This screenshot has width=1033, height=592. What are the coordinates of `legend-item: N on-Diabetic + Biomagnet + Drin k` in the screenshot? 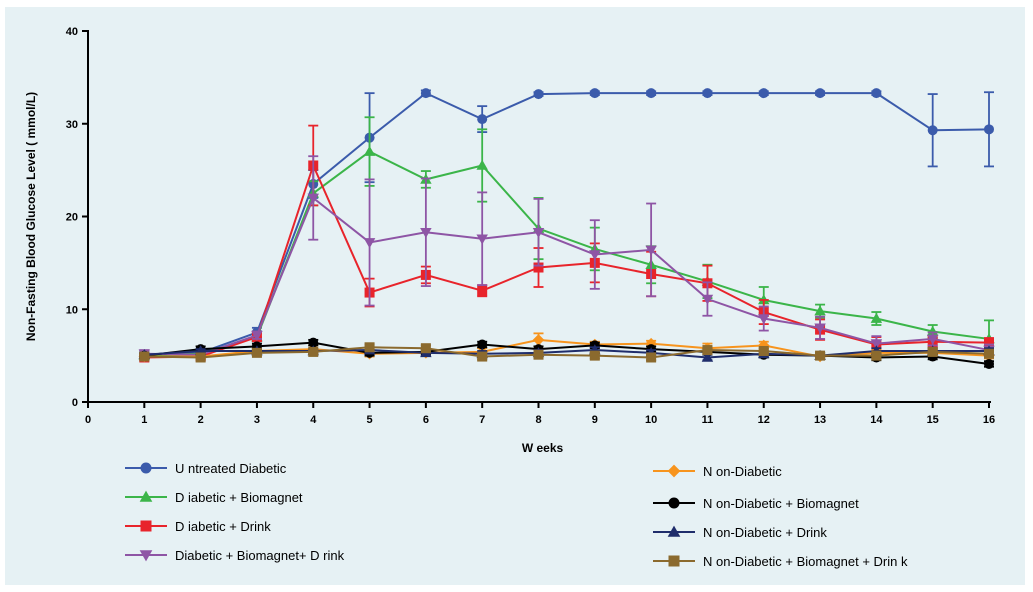 It's located at (780, 561).